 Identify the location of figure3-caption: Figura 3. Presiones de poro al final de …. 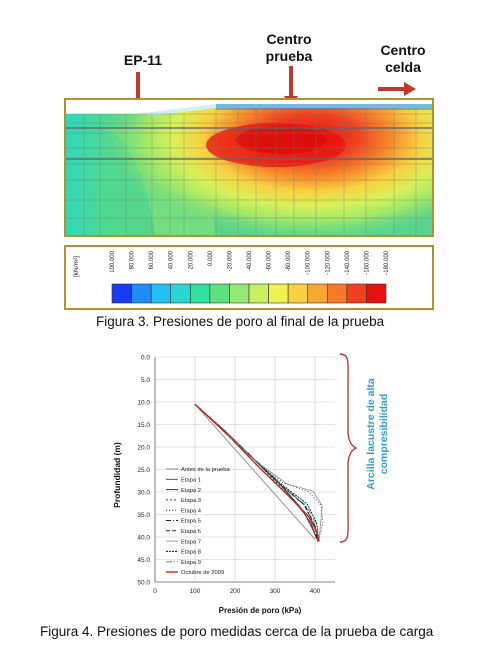
(240, 321).